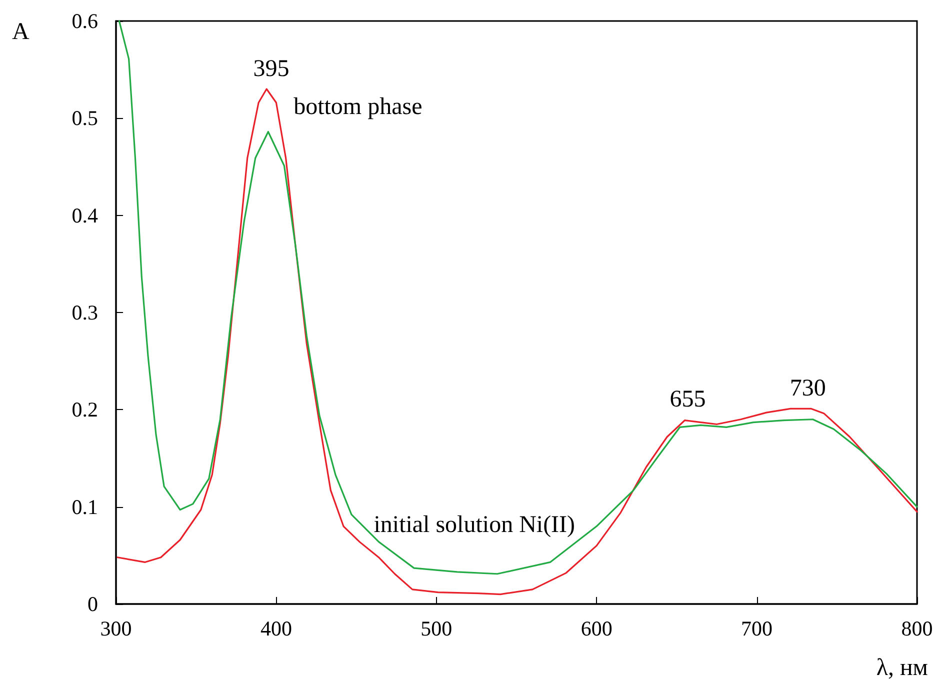  Describe the element at coordinates (917, 628) in the screenshot. I see `x-tick-label: 800` at that location.